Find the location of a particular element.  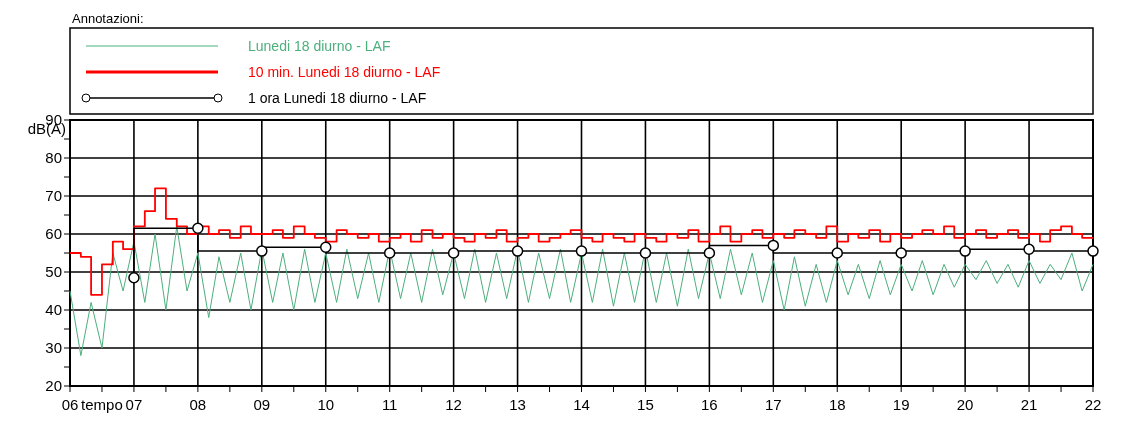

x-tick-label: 14 is located at coordinates (581, 404).